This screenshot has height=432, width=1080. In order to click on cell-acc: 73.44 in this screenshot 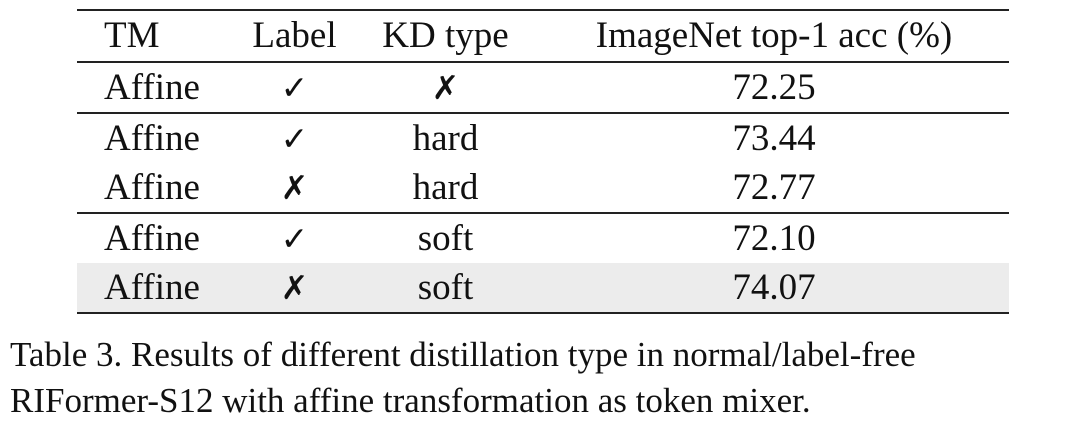, I will do `click(774, 137)`.